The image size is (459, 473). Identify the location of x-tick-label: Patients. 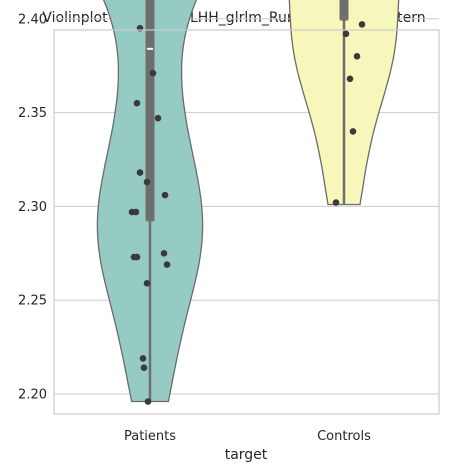
(150, 436).